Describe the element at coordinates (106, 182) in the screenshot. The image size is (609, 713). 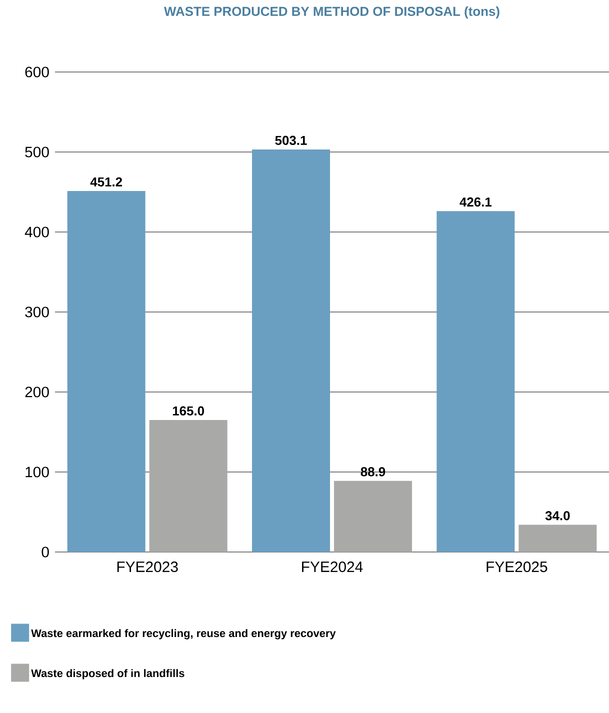
I see `data-label: 451.2` at that location.